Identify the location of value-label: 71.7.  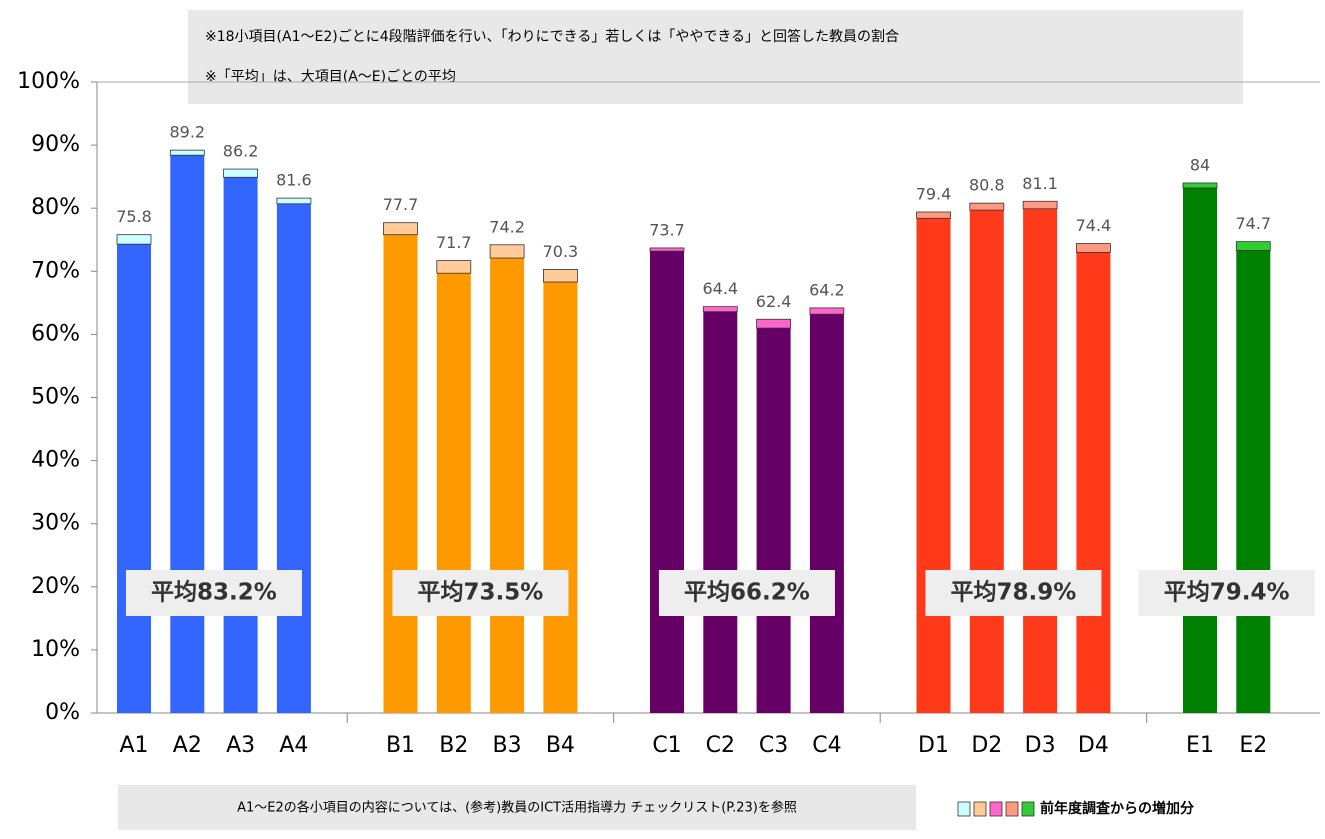
(454, 242).